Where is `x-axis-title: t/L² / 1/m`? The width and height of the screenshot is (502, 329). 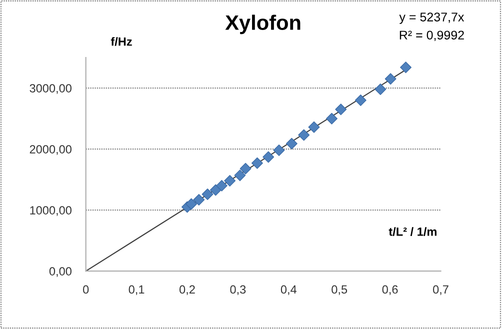
x-axis-title: t/L² / 1/m is located at coordinates (412, 231).